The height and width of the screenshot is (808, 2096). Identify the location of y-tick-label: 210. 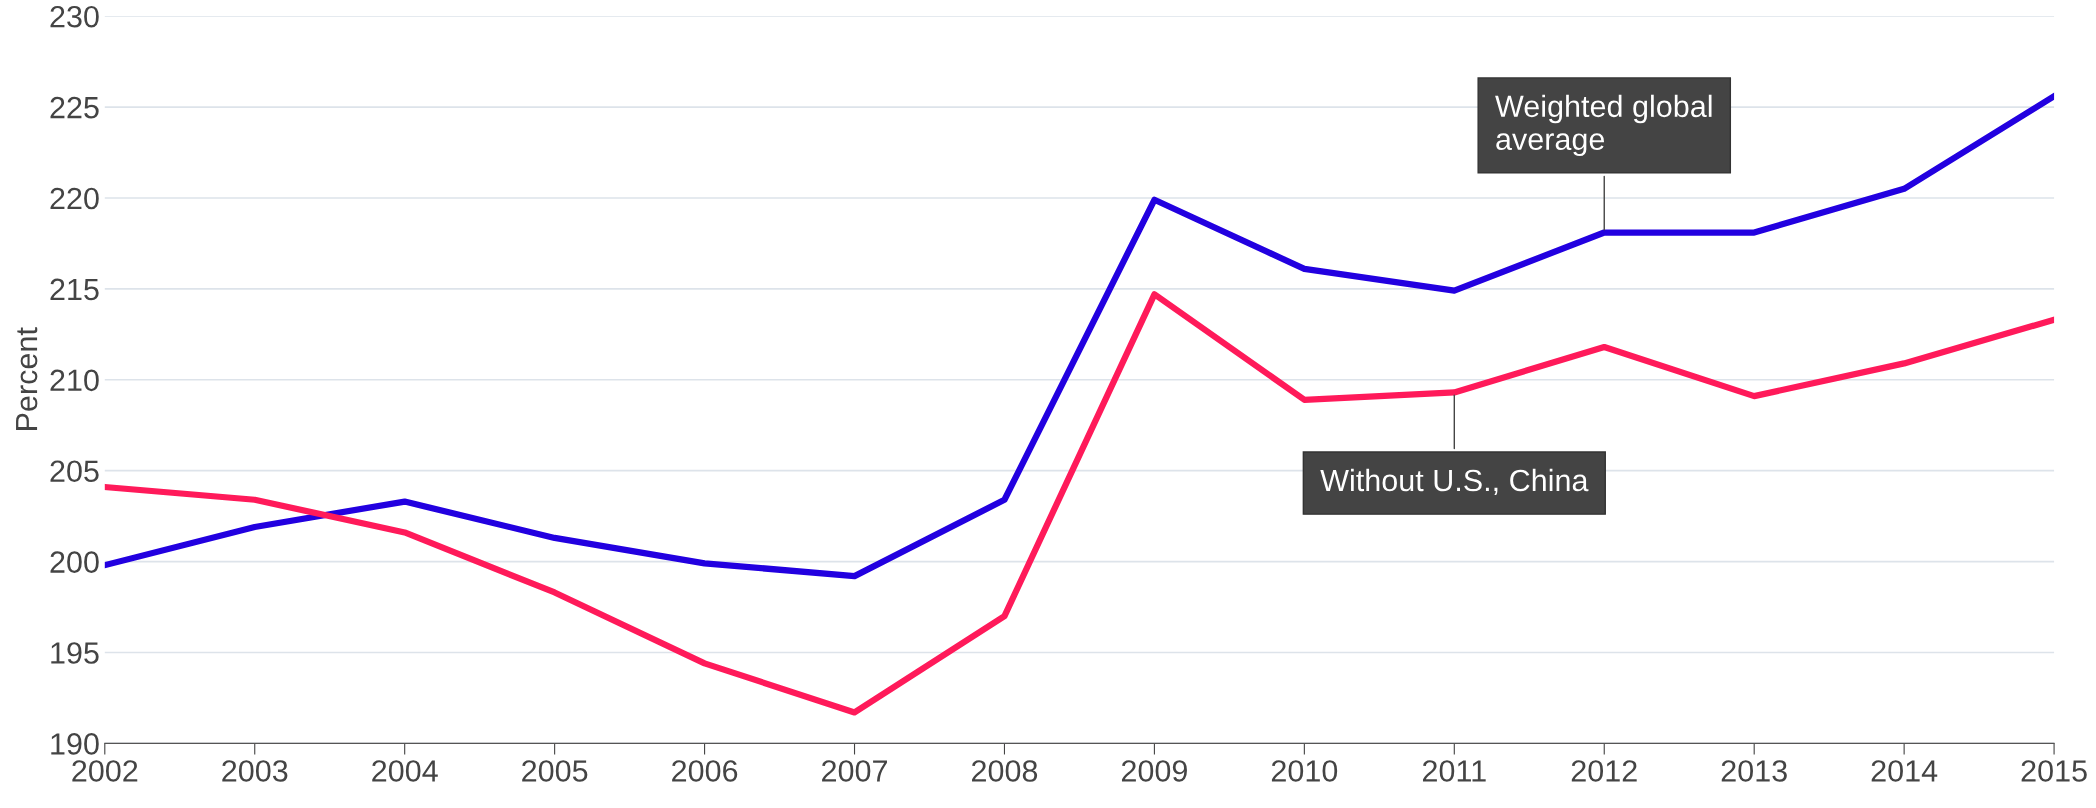
(74, 380).